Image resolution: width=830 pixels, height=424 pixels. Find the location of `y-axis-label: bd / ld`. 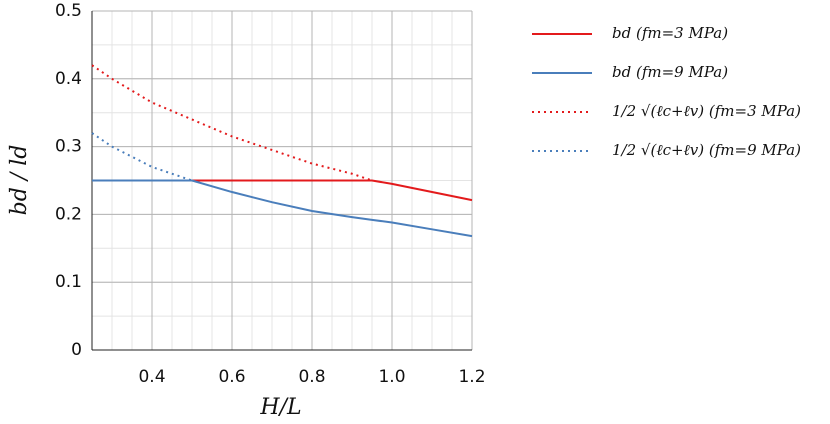

y-axis-label: bd / ld is located at coordinates (19, 180).